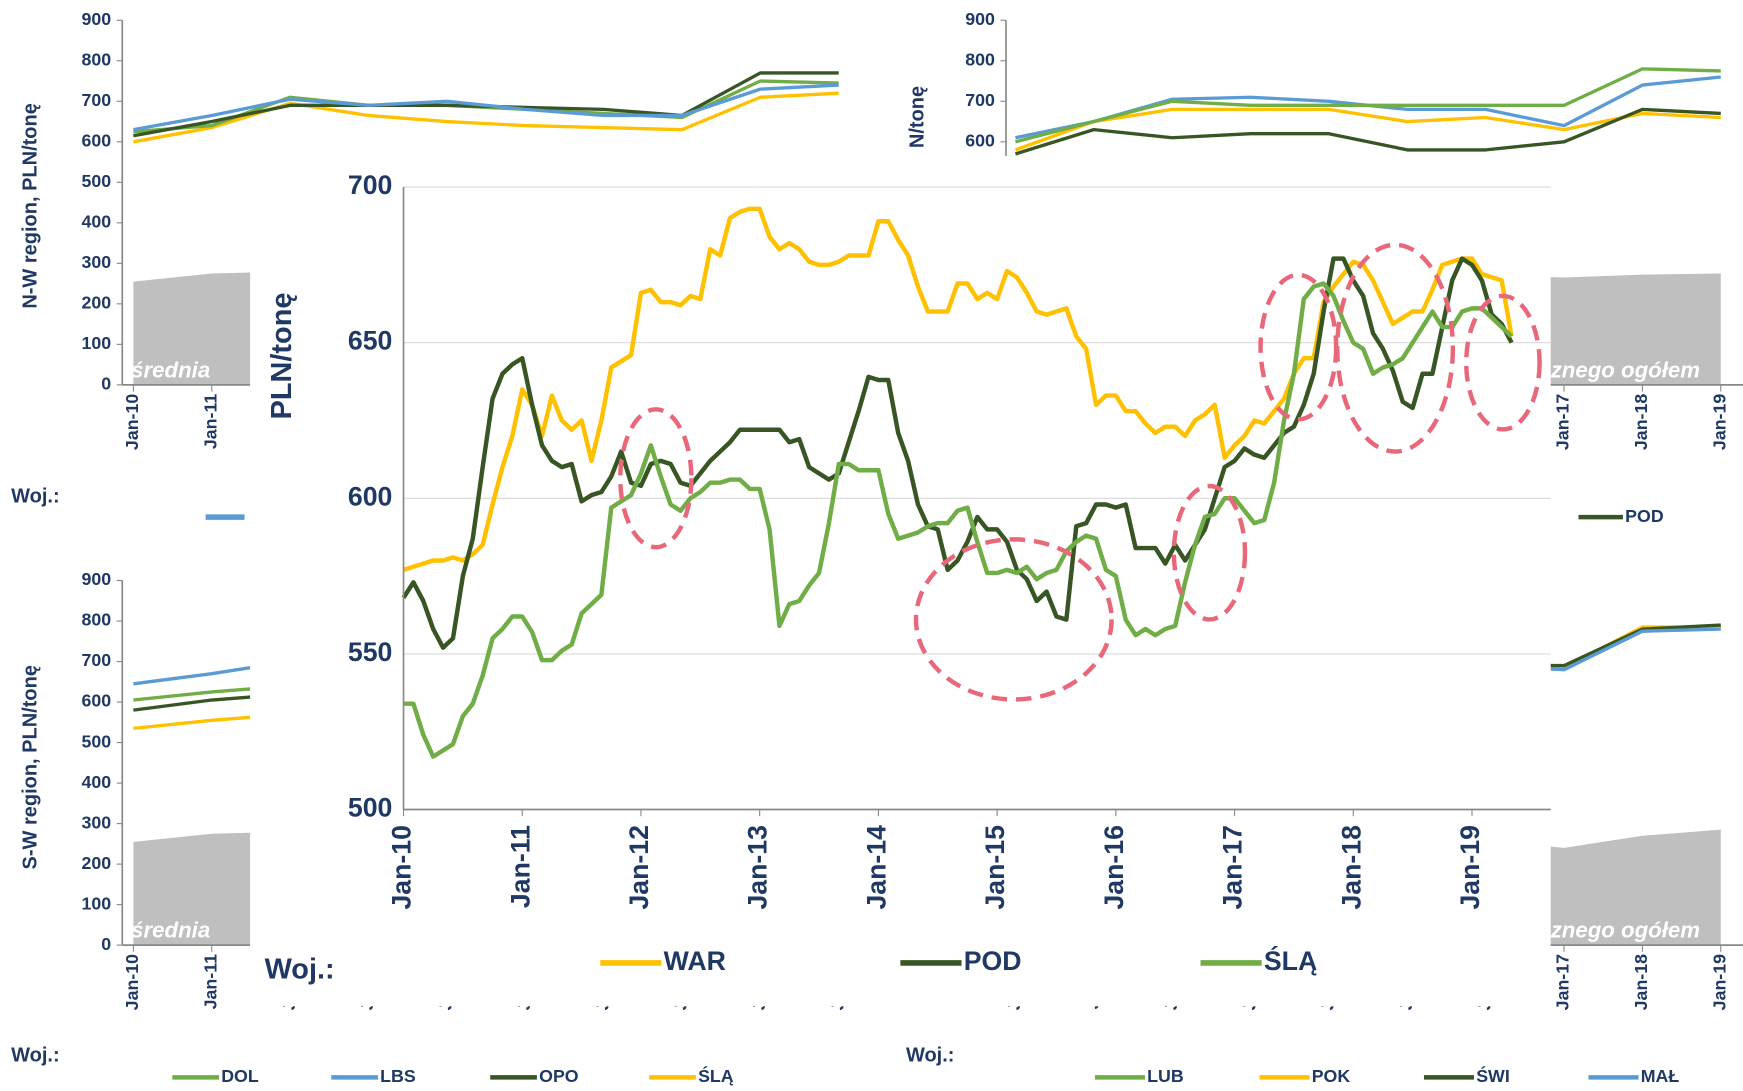 The image size is (1743, 1091). What do you see at coordinates (1660, 1076) in the screenshot?
I see `legend-label: MAŁ` at bounding box center [1660, 1076].